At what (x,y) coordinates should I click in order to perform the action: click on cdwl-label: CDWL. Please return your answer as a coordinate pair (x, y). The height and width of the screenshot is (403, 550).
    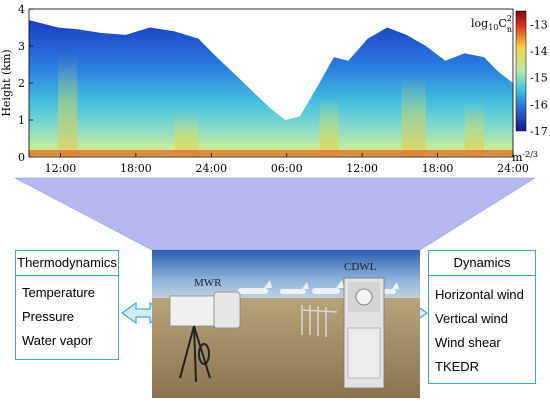
    Looking at the image, I should click on (360, 267).